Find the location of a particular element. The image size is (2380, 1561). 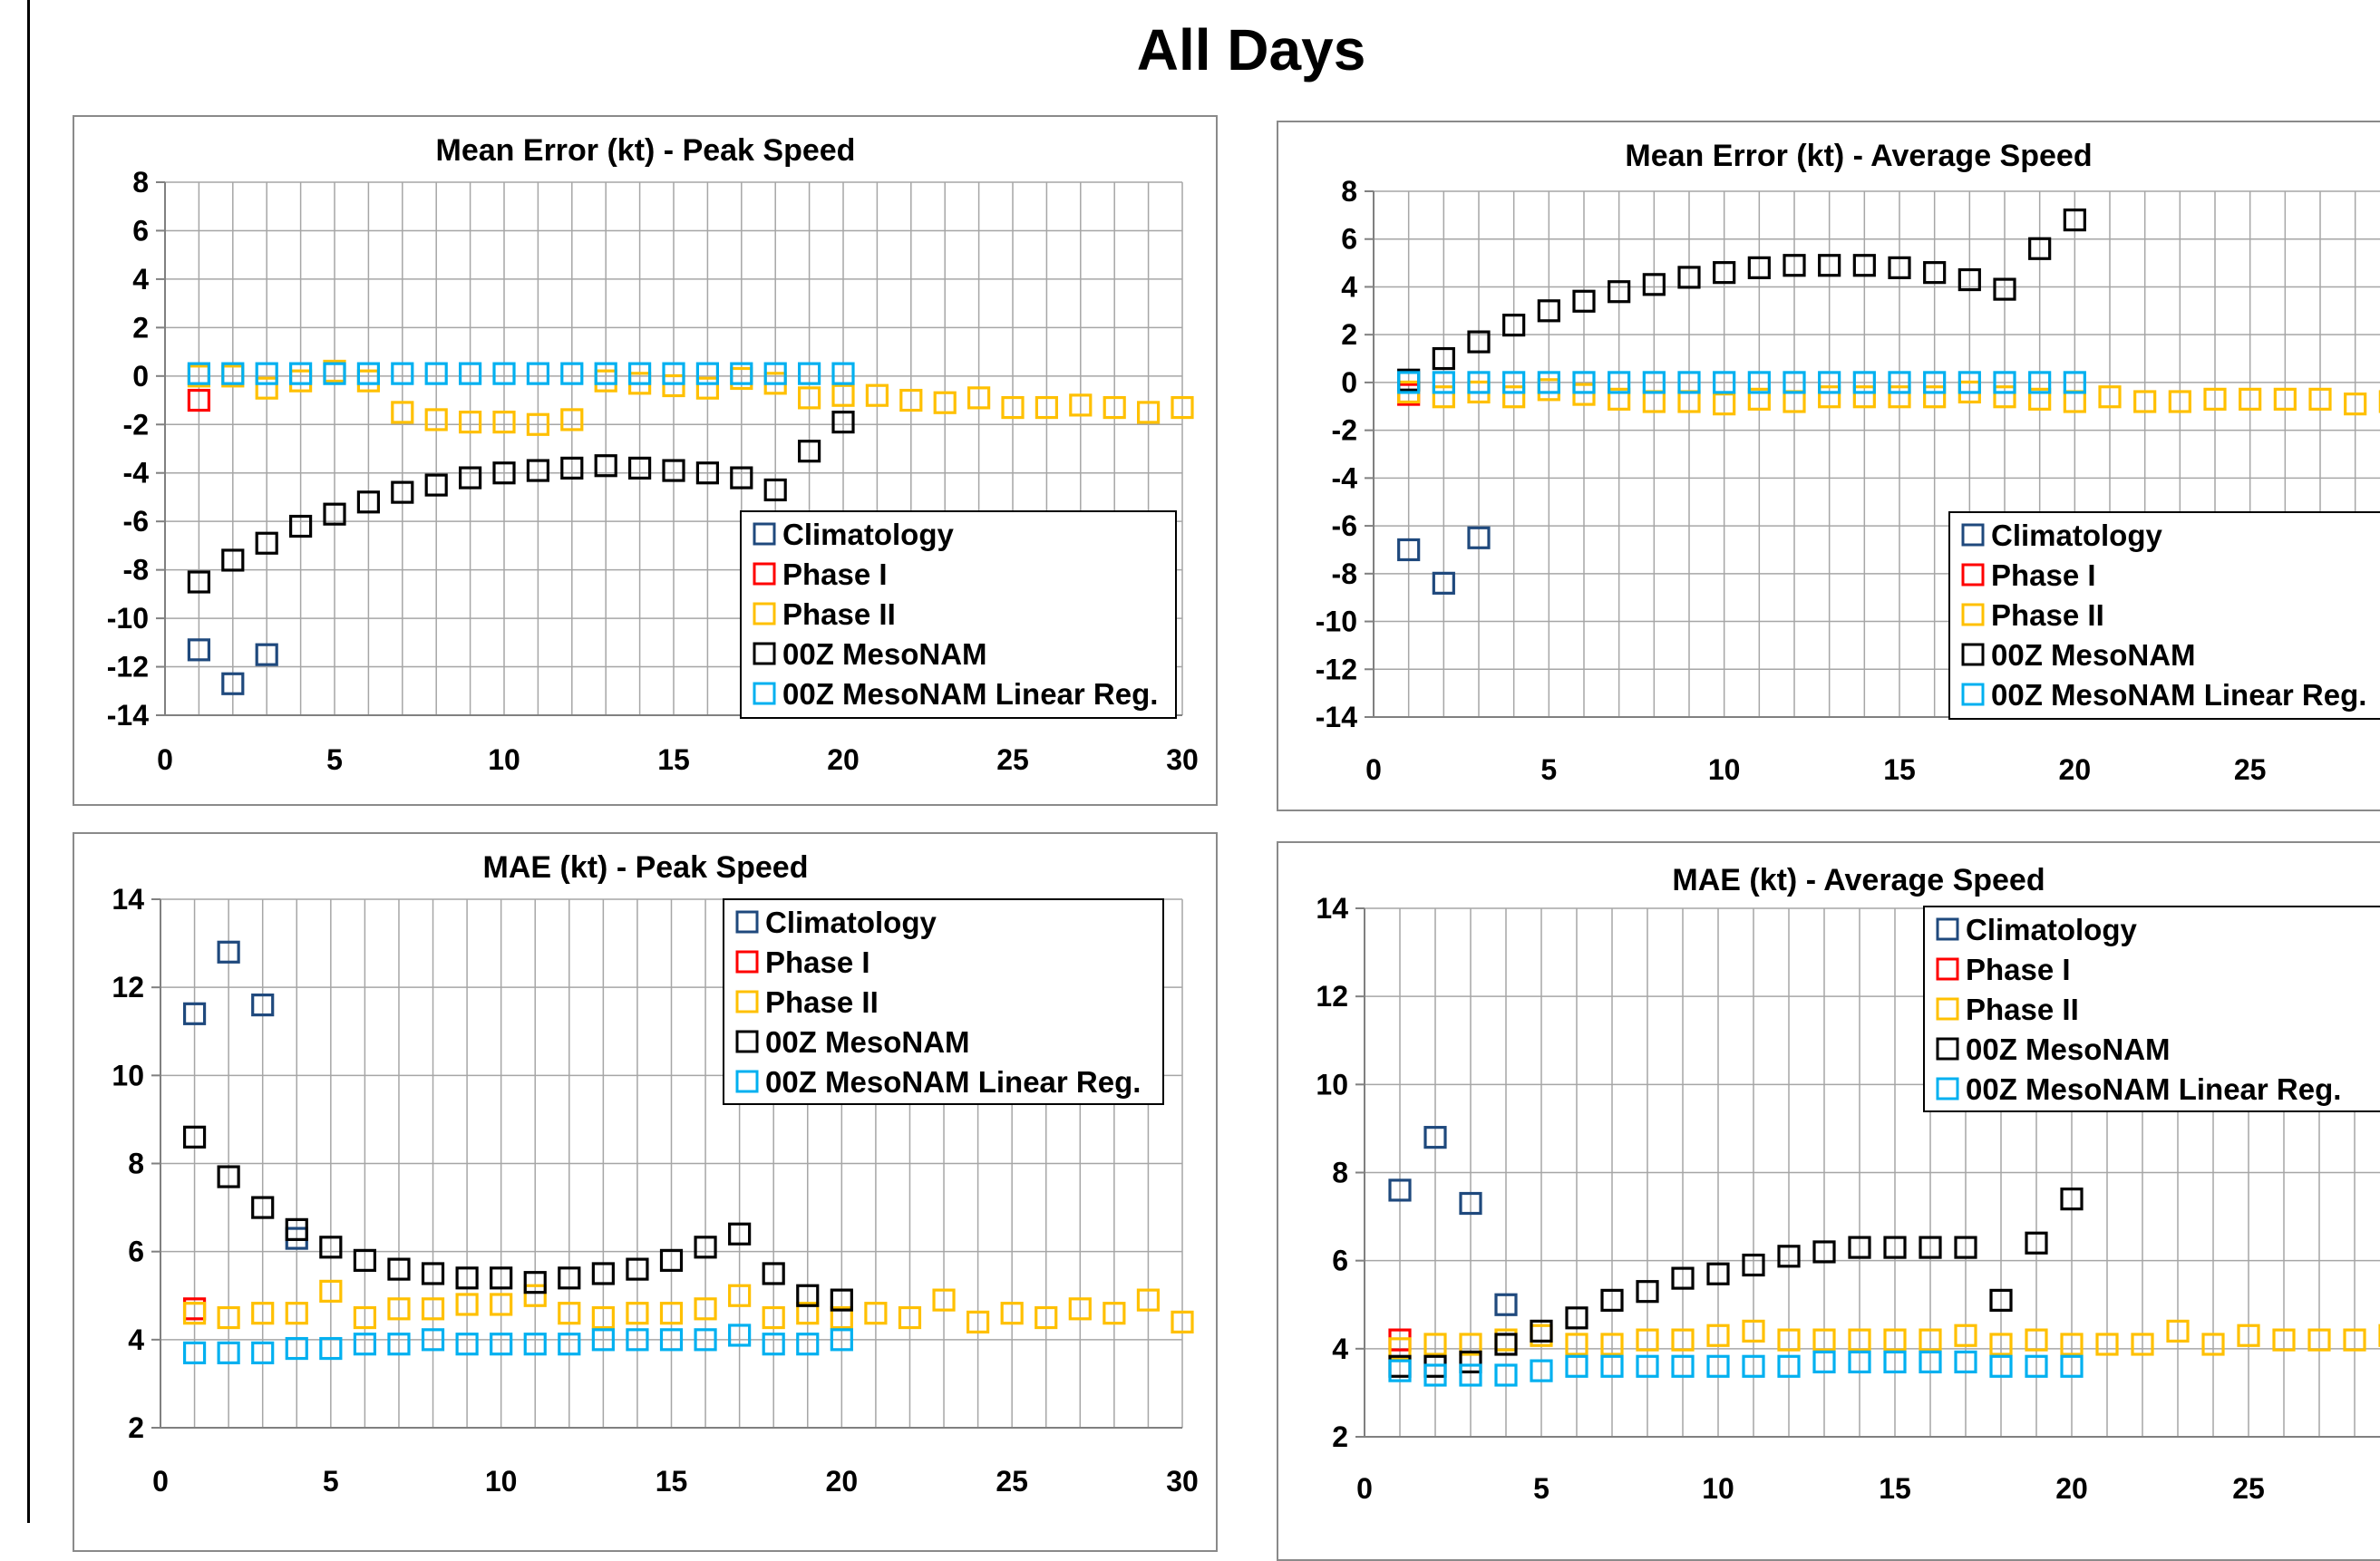

y-tick-label: 4 is located at coordinates (140, 279).